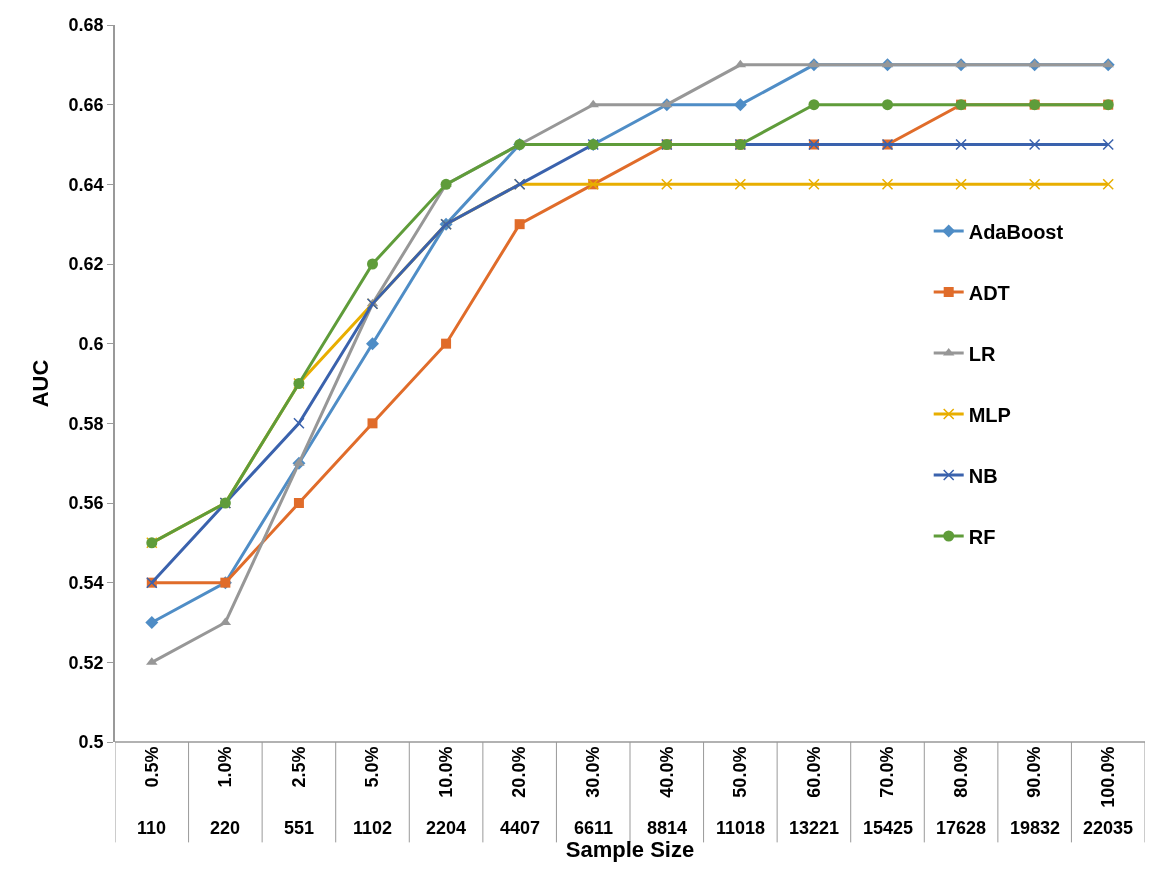  I want to click on category-label: 30.0% 6611, so click(594, 792).